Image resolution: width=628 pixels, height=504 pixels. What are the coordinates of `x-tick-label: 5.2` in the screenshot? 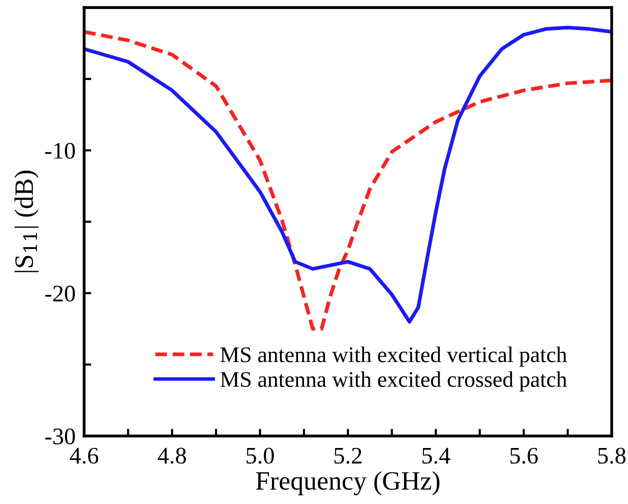 It's located at (348, 456).